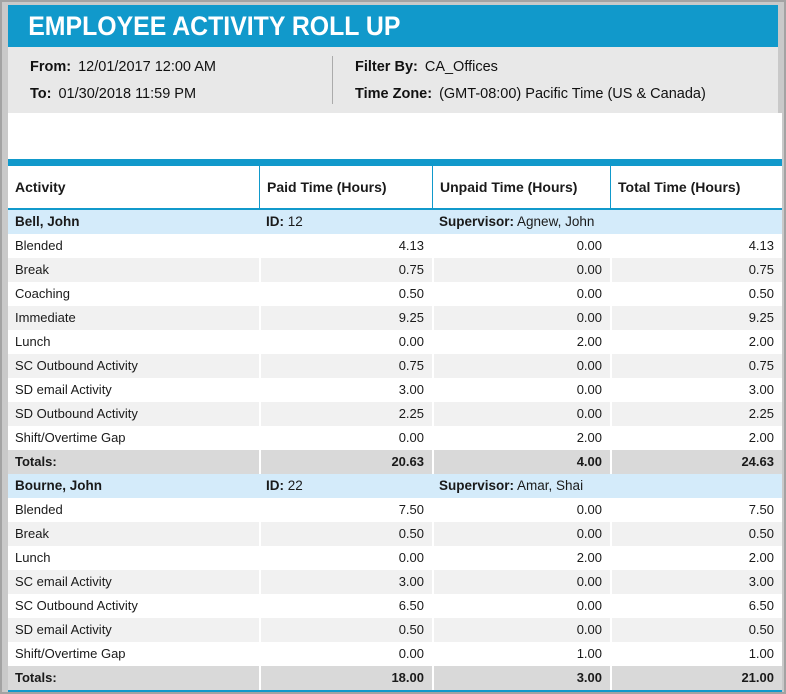 The image size is (786, 694). I want to click on to-value: 01/30/2018 11:59 PM, so click(127, 94).